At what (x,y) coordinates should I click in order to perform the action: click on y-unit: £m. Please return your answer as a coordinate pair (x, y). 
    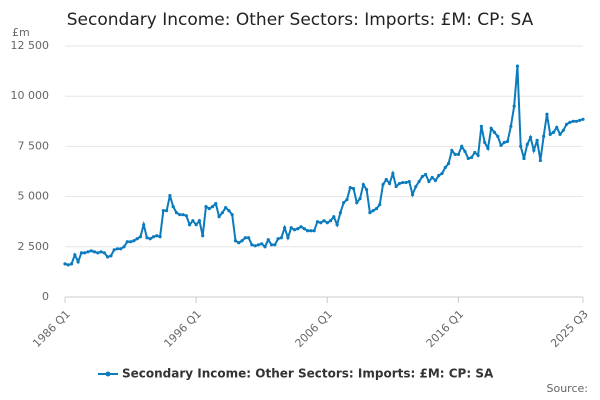
    Looking at the image, I should click on (21, 32).